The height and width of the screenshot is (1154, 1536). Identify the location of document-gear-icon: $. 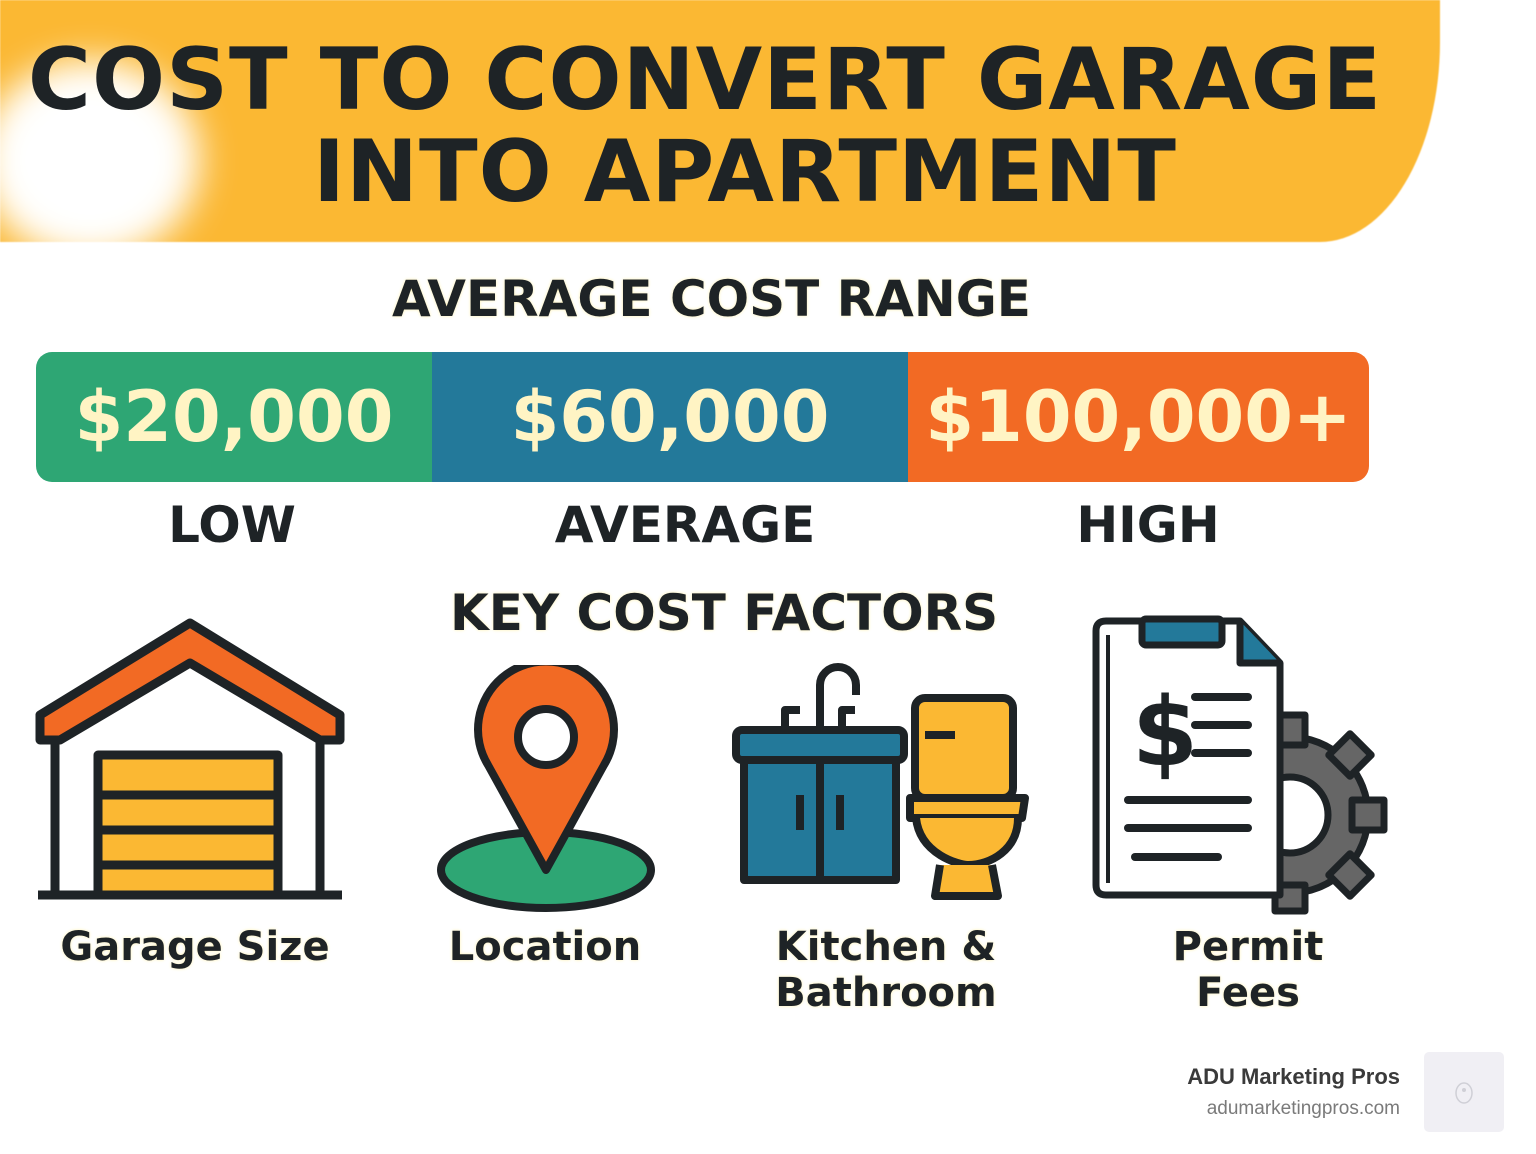
(1240, 765).